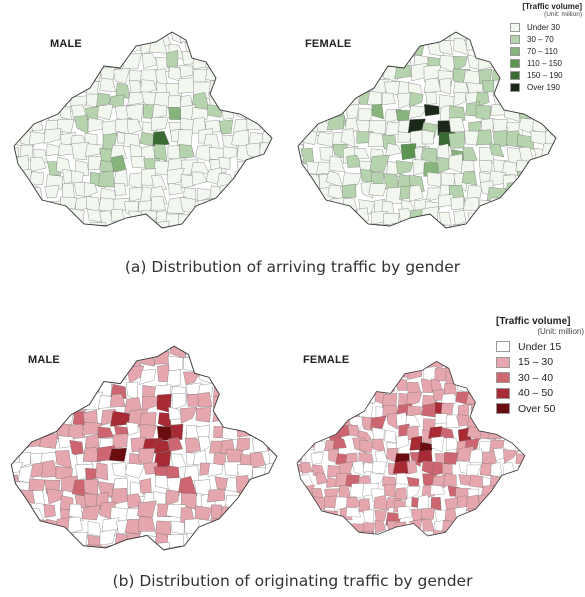 This screenshot has height=597, width=585. I want to click on legend-item: 30 – 40, so click(540, 378).